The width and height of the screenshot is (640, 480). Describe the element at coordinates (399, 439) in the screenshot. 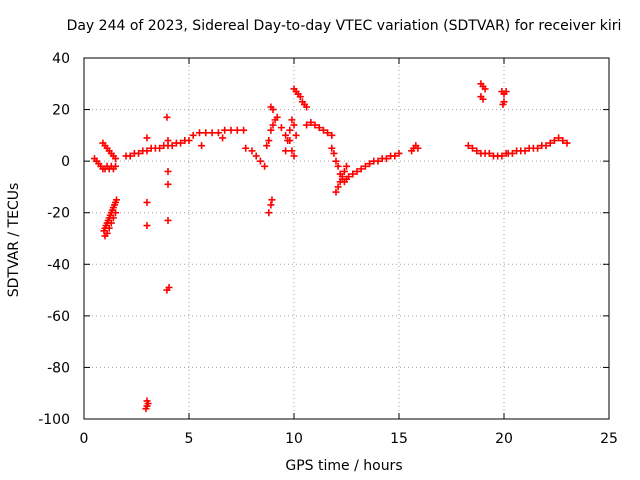

I see `x-tick-label: 15` at that location.